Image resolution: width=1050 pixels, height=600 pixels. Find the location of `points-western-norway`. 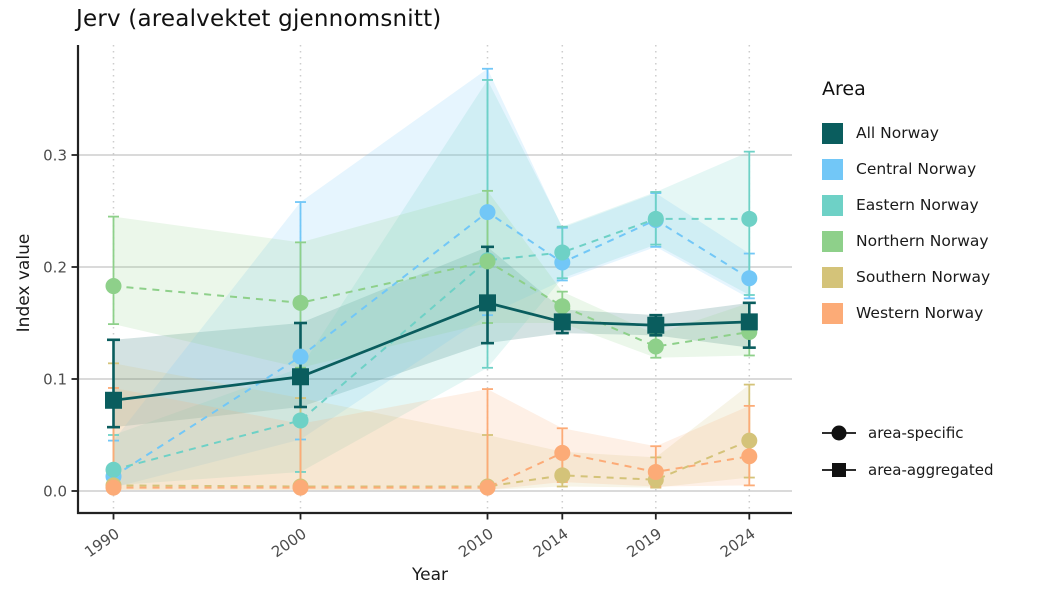

points-western-norway is located at coordinates (431, 470).